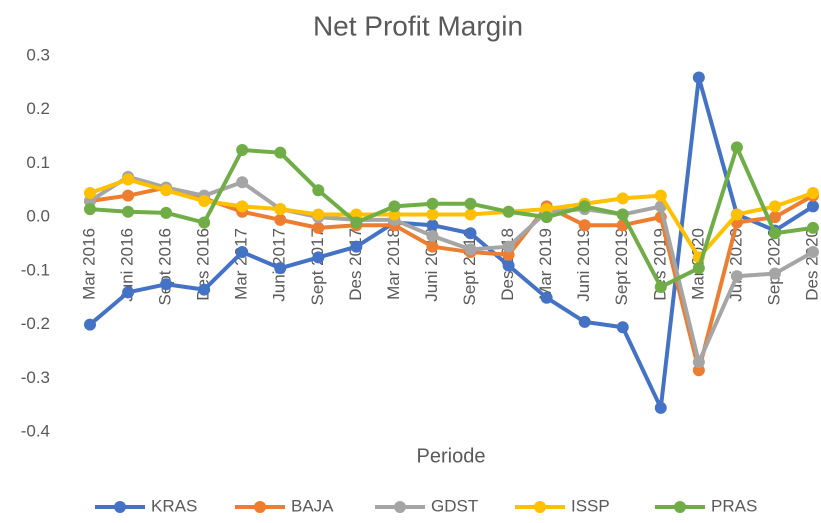  I want to click on x-tick-label: Mar 2016, so click(88, 264).